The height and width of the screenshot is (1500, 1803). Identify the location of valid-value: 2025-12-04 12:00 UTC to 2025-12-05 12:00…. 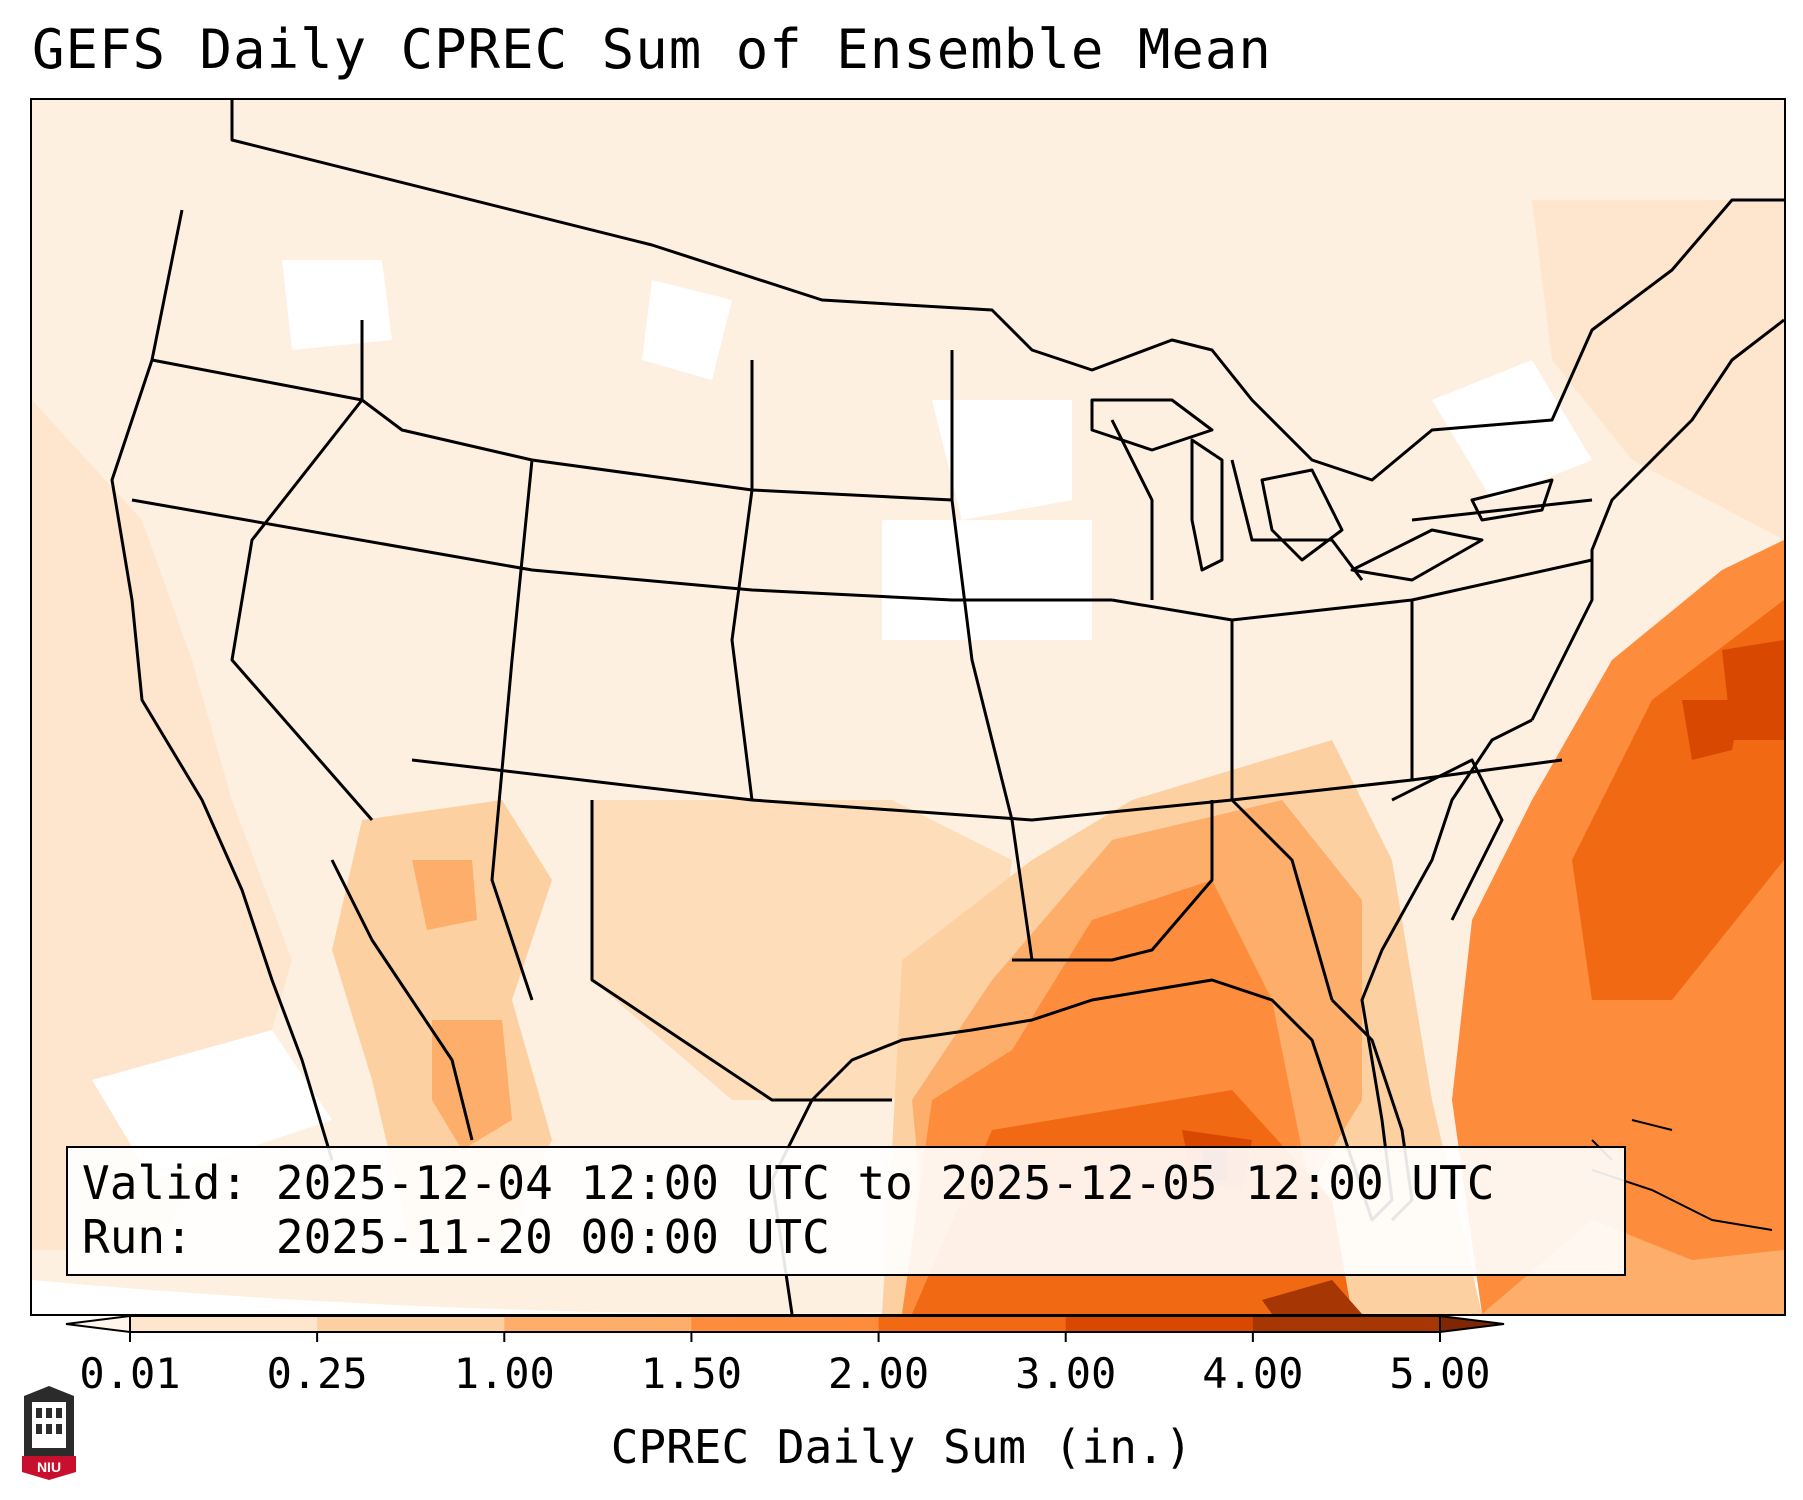
(885, 1183).